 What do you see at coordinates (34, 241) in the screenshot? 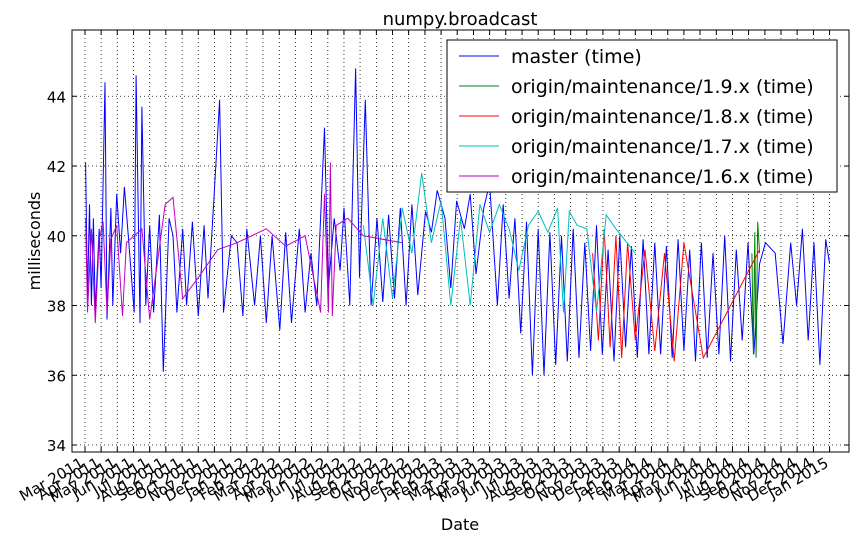
I see `y-axis-label: milliseconds` at bounding box center [34, 241].